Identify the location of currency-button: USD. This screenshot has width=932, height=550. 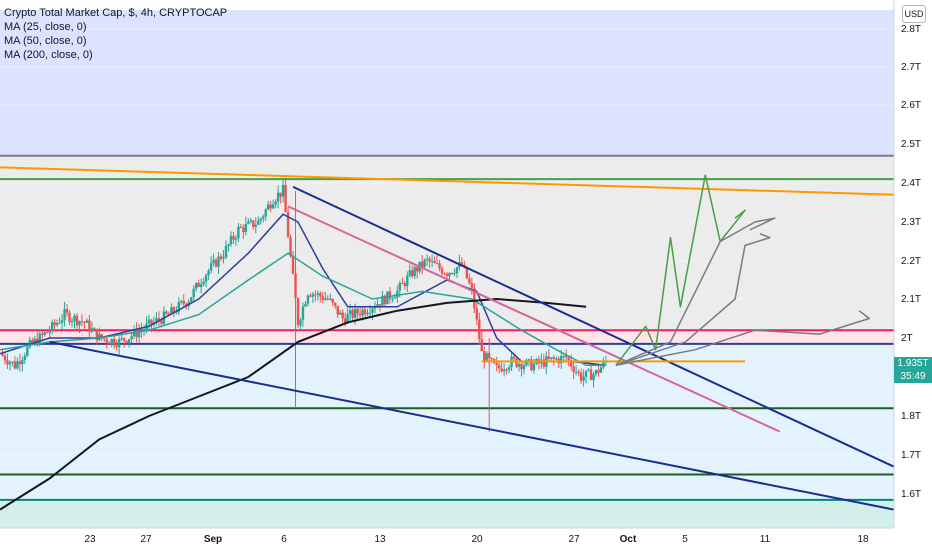
(914, 14).